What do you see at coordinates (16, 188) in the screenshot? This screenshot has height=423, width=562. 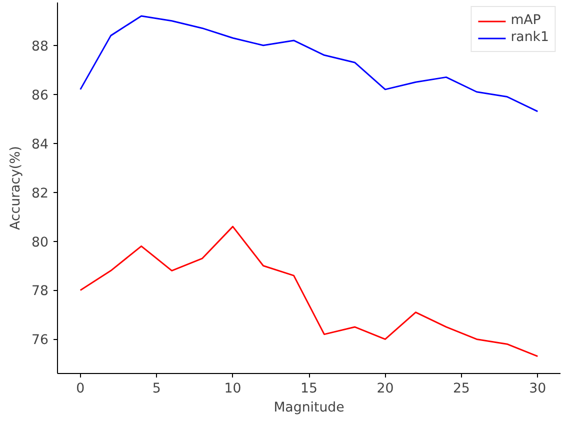 I see `y-axis-title: Accuracy(%)` at bounding box center [16, 188].